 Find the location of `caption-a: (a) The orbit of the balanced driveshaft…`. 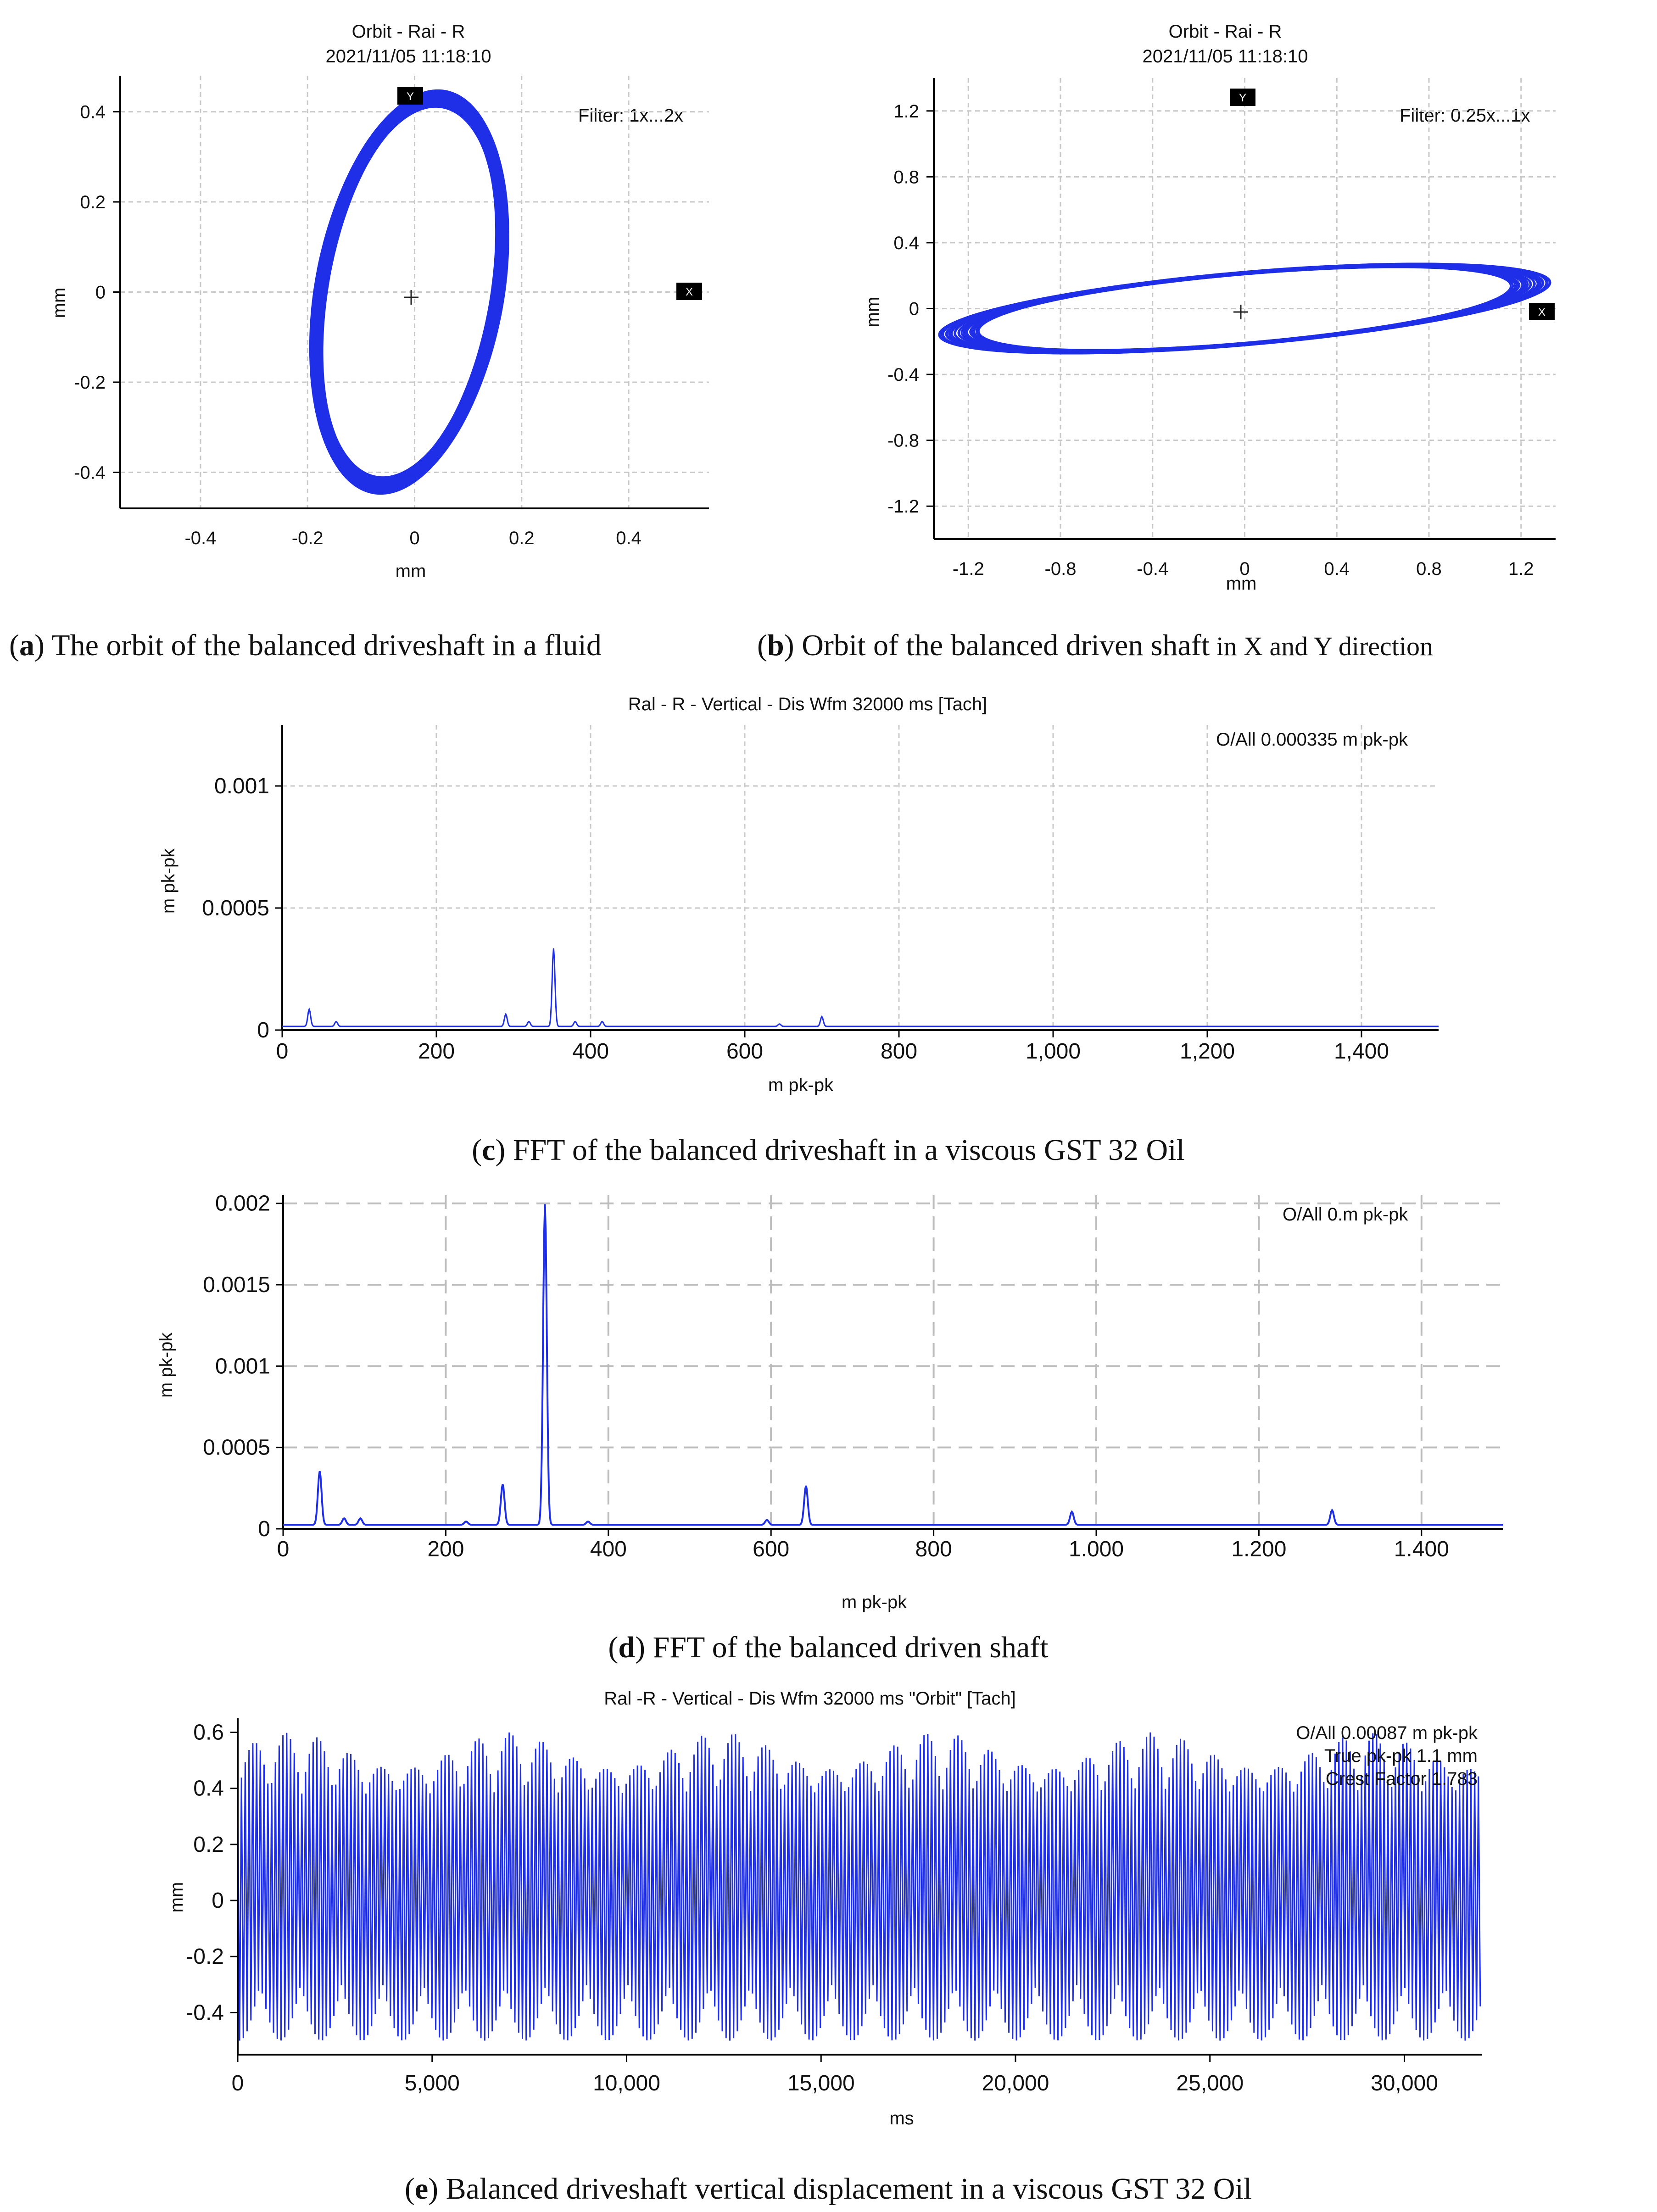

caption-a: (a) The orbit of the balanced driveshaft… is located at coordinates (305, 645).